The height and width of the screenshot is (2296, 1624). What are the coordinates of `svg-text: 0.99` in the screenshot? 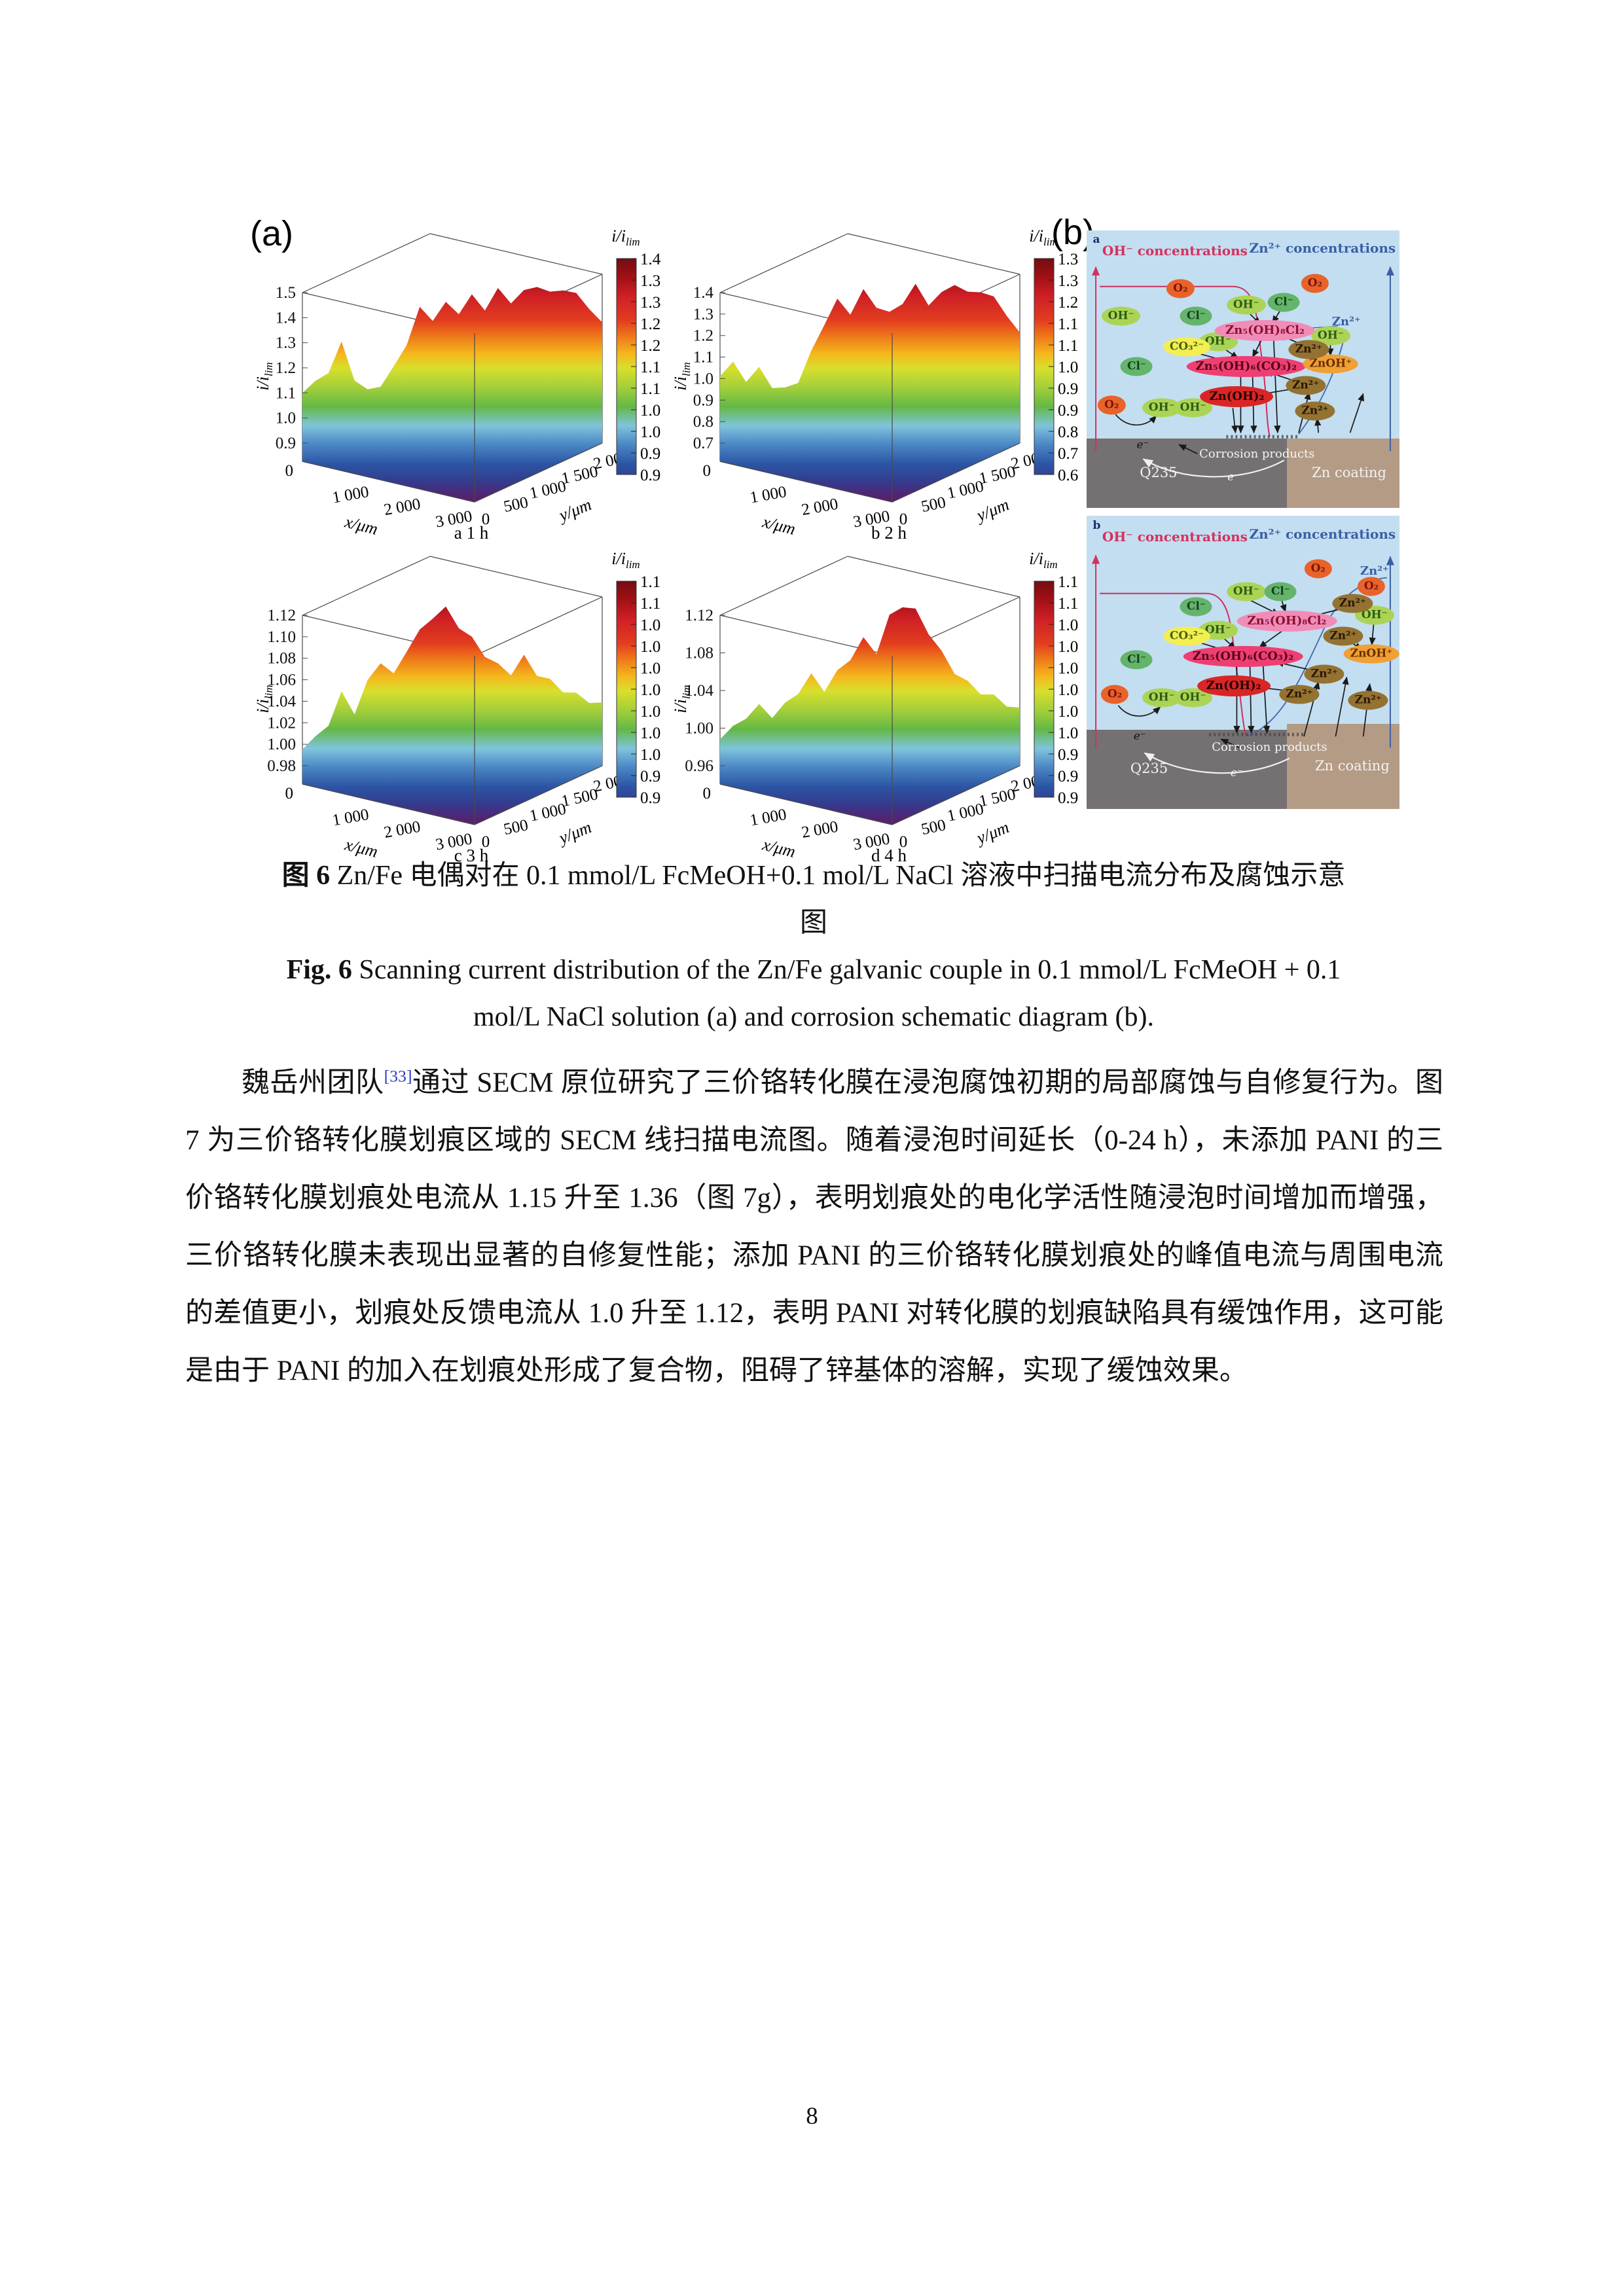 It's located at (650, 776).